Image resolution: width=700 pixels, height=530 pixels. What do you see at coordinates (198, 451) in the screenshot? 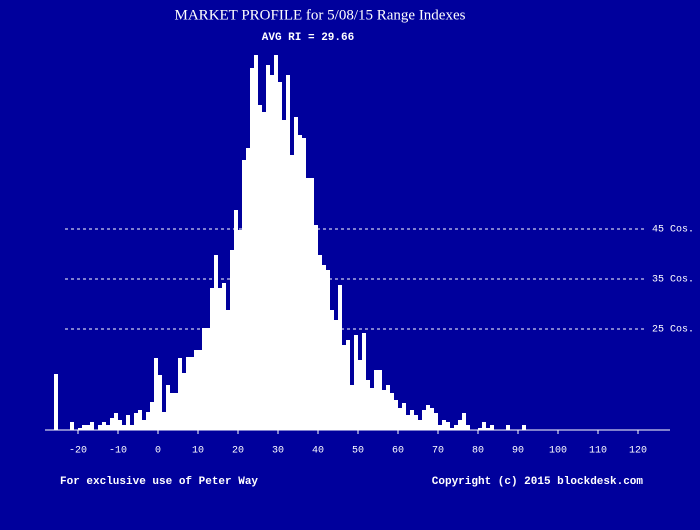
I see `x-tick-label: 10` at bounding box center [198, 451].